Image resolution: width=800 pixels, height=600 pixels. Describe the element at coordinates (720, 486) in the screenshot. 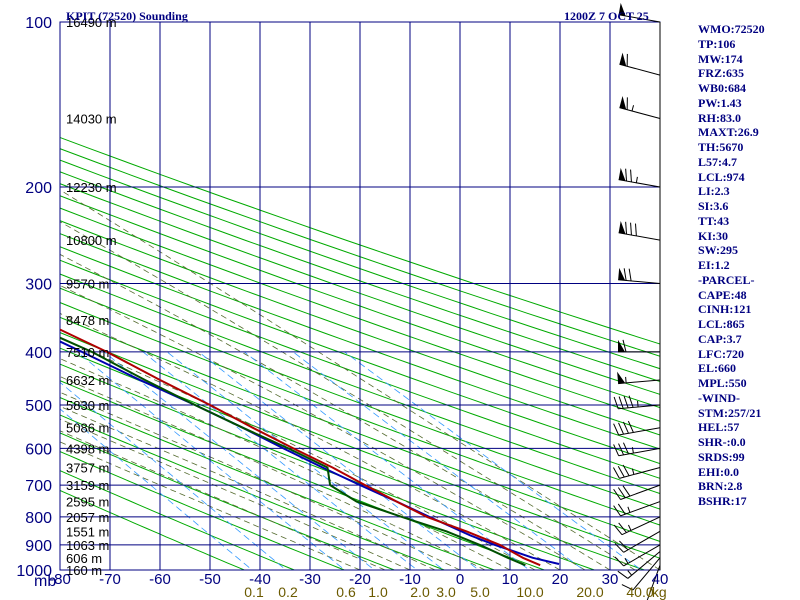

I see `index-item: BRN:2.8` at that location.